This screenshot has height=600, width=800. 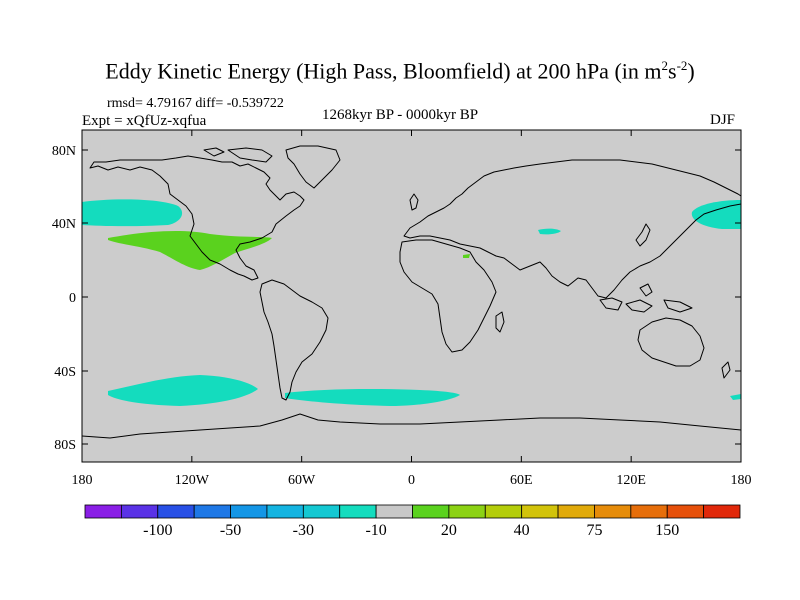 What do you see at coordinates (572, 229) in the screenshot?
I see `coastline-eurasia` at bounding box center [572, 229].